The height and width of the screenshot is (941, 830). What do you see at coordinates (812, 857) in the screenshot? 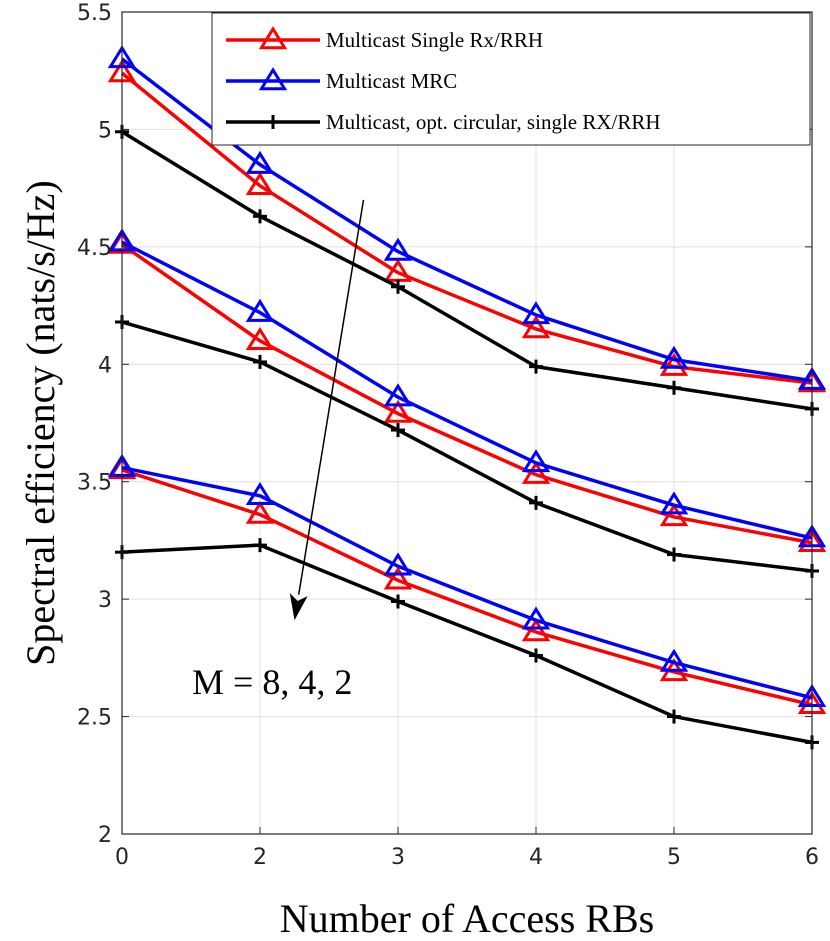
I see `x-tick-label: 6` at bounding box center [812, 857].